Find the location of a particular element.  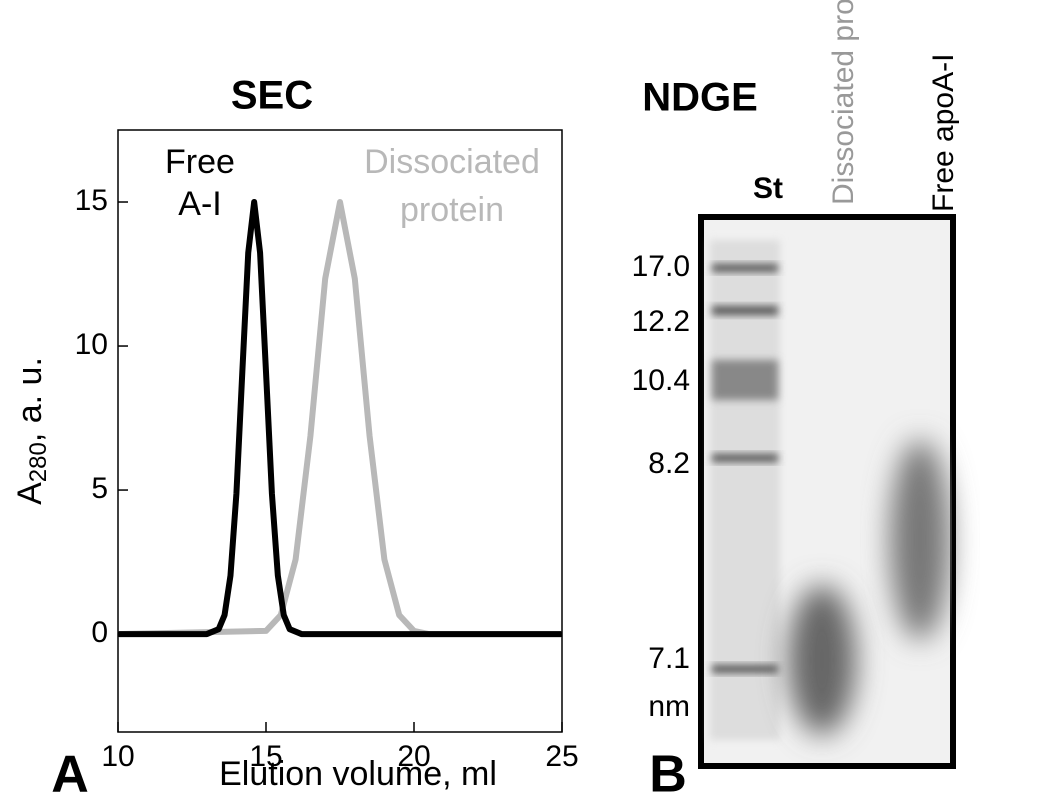

y-tick-label: 15 is located at coordinates (91, 200).